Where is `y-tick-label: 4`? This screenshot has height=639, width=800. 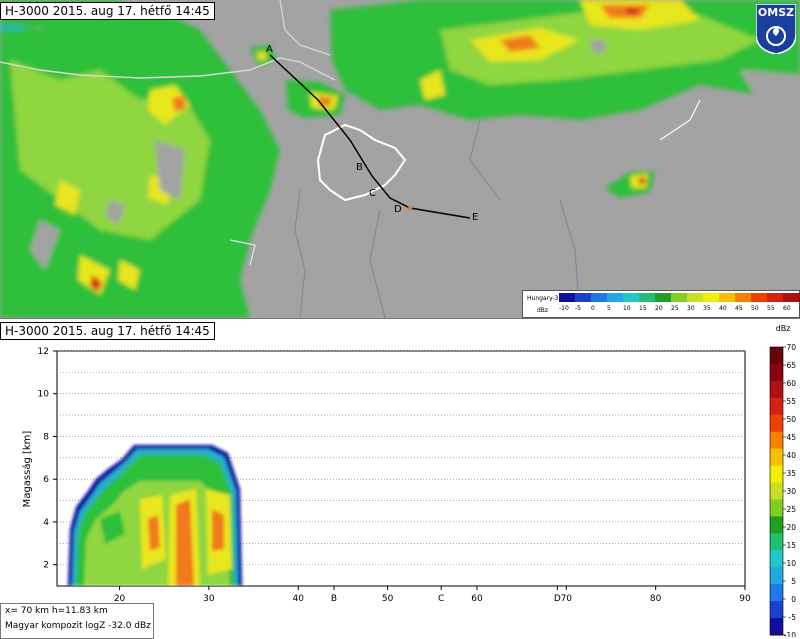
y-tick-label: 4 is located at coordinates (46, 523).